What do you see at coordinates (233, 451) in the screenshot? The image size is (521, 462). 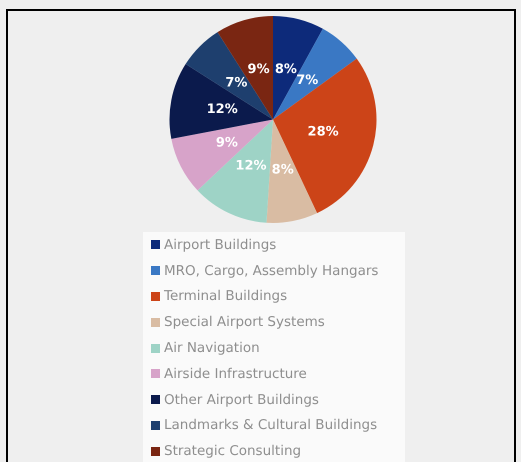 I see `legend-label: Strategic Consulting` at bounding box center [233, 451].